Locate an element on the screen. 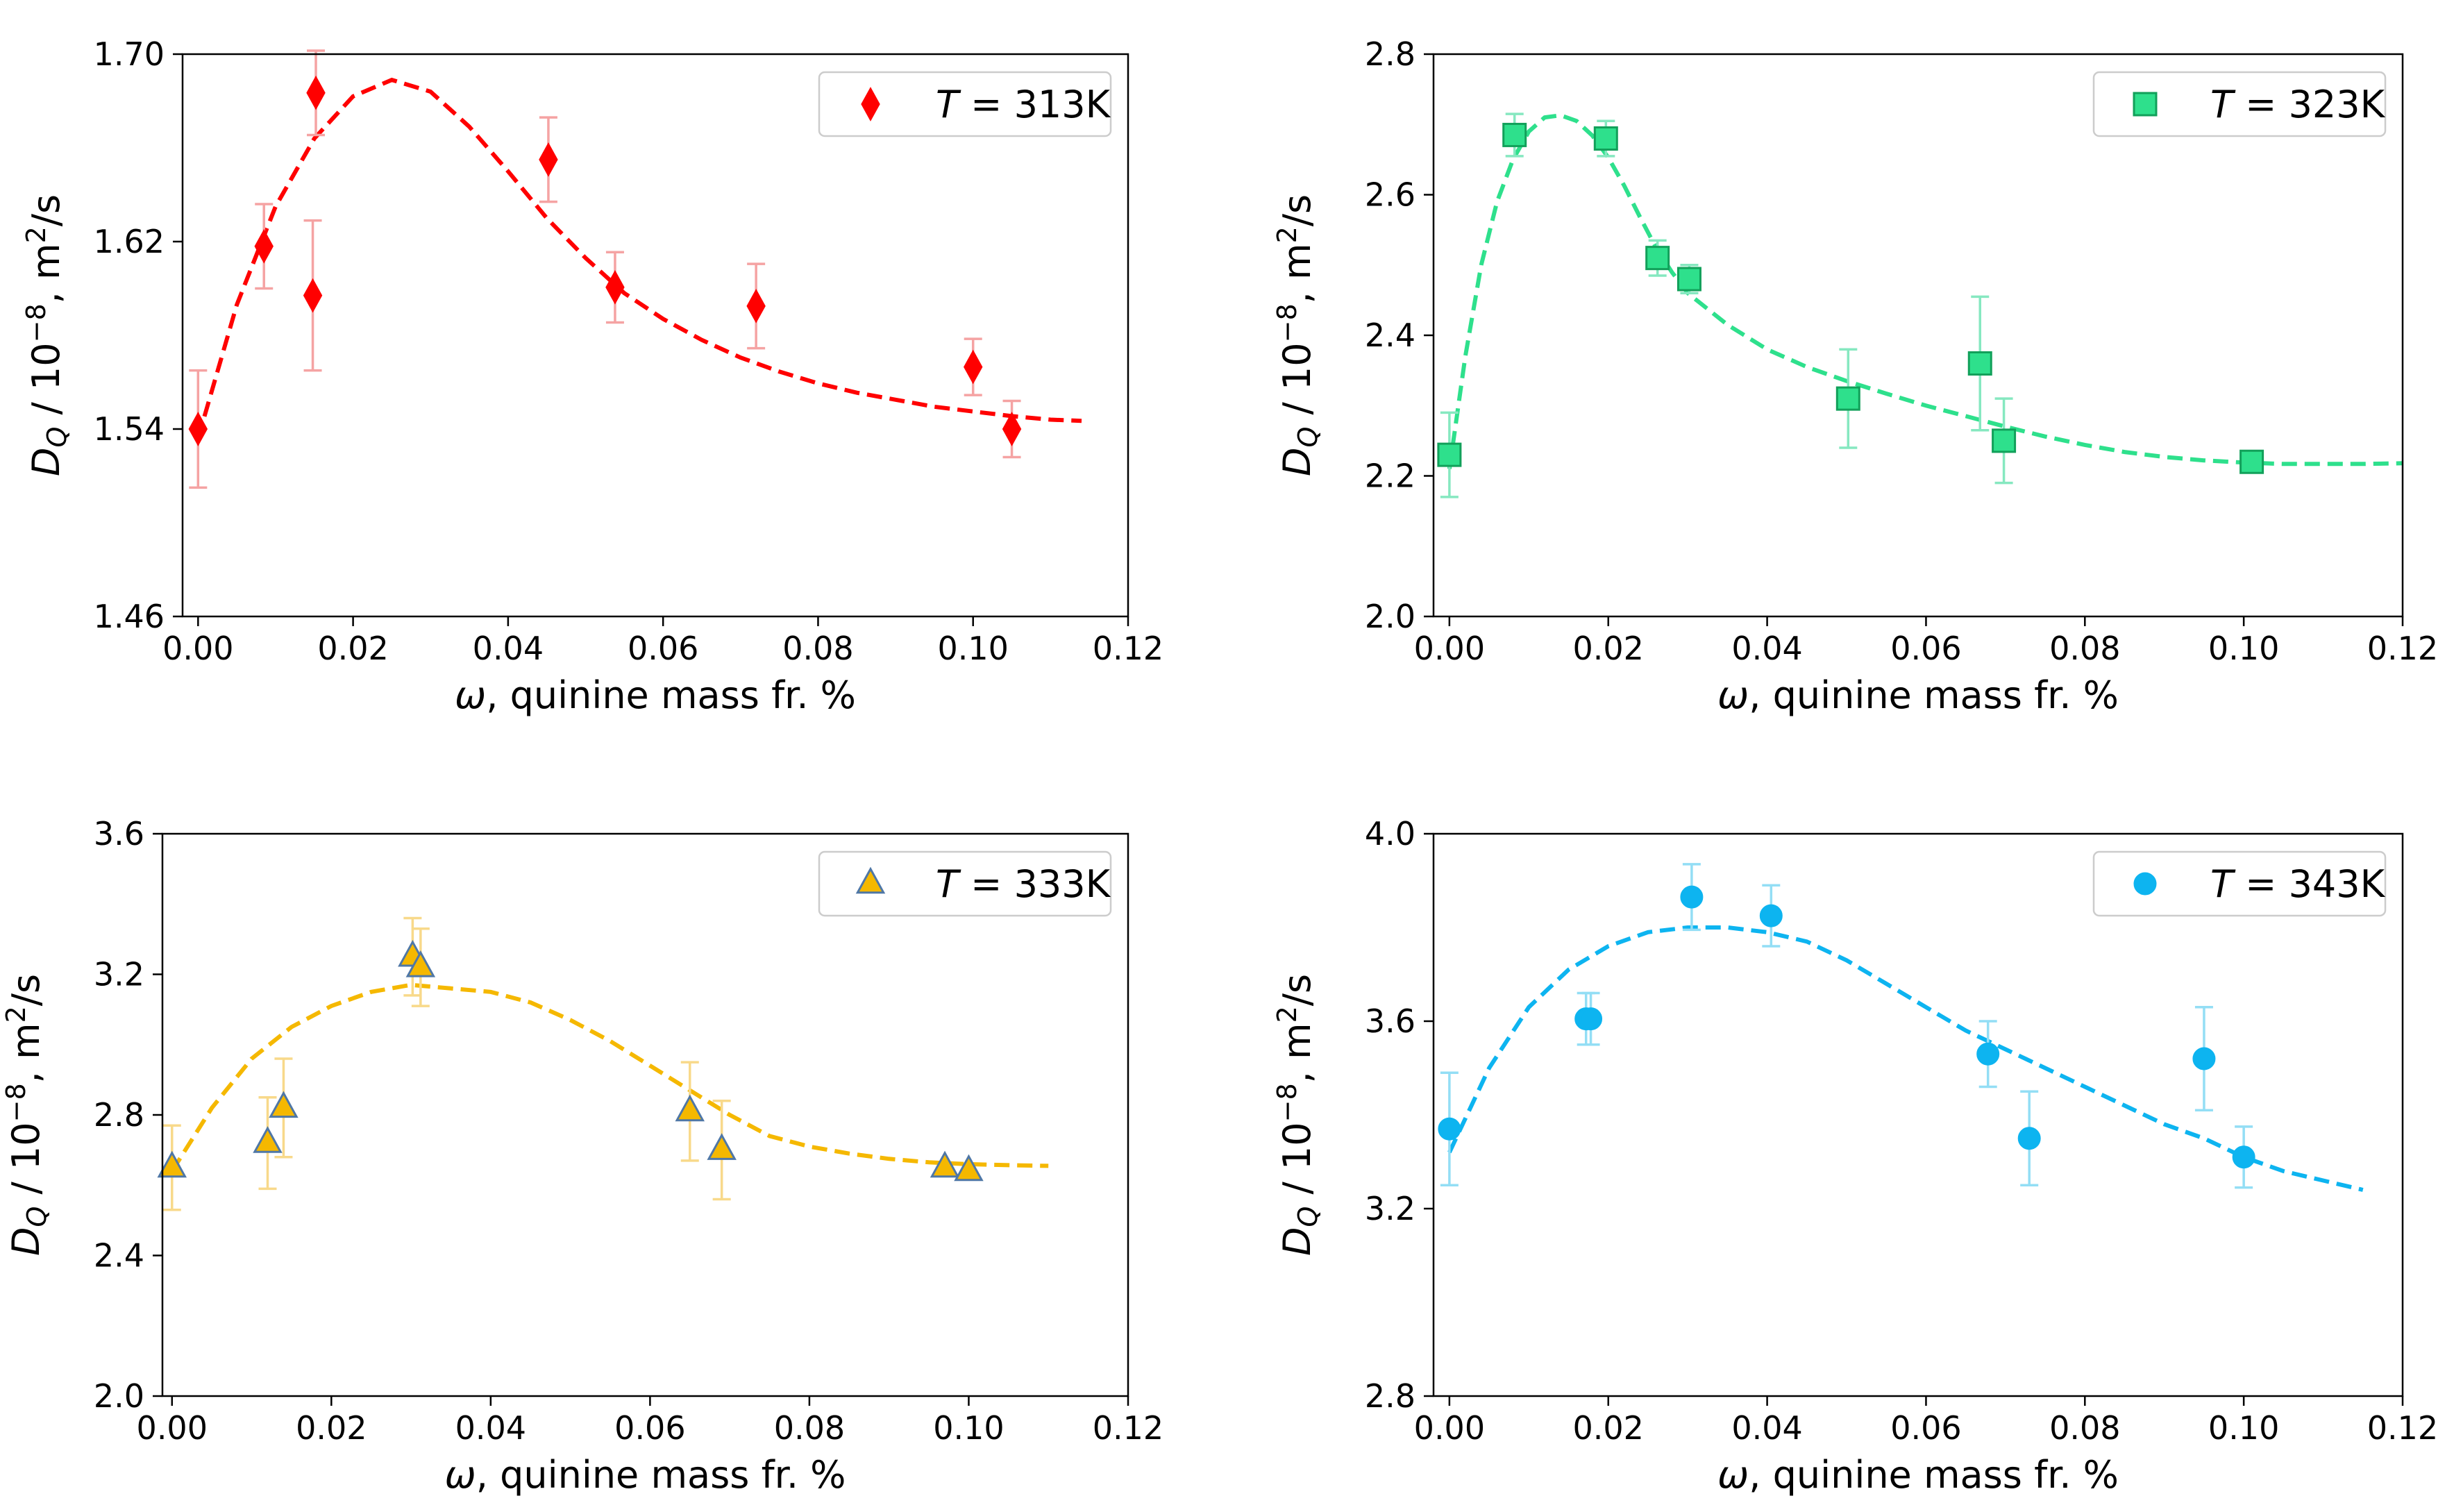 The image size is (2454, 1512). legend-label: T = 333K is located at coordinates (1023, 884).